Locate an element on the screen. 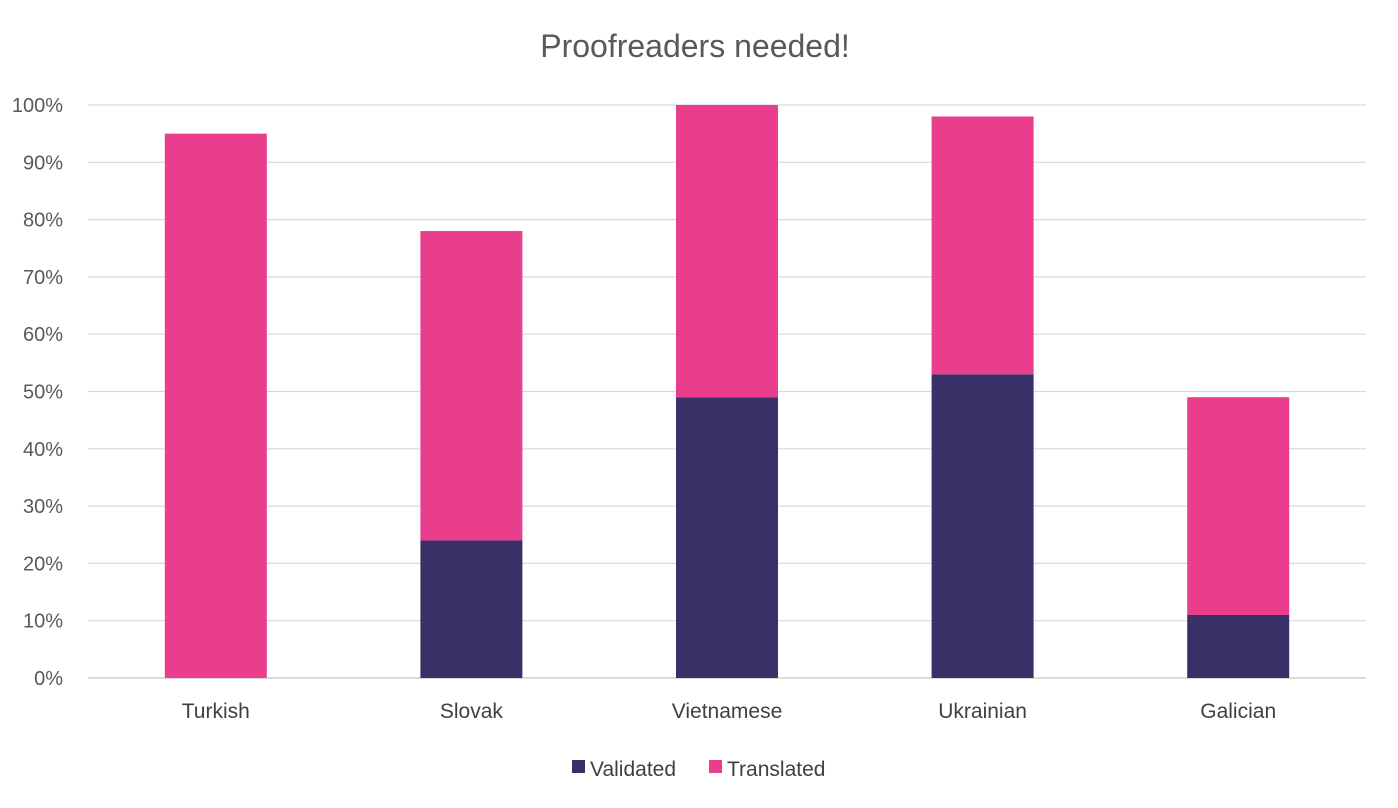  y-tick-label: 30% is located at coordinates (43, 507).